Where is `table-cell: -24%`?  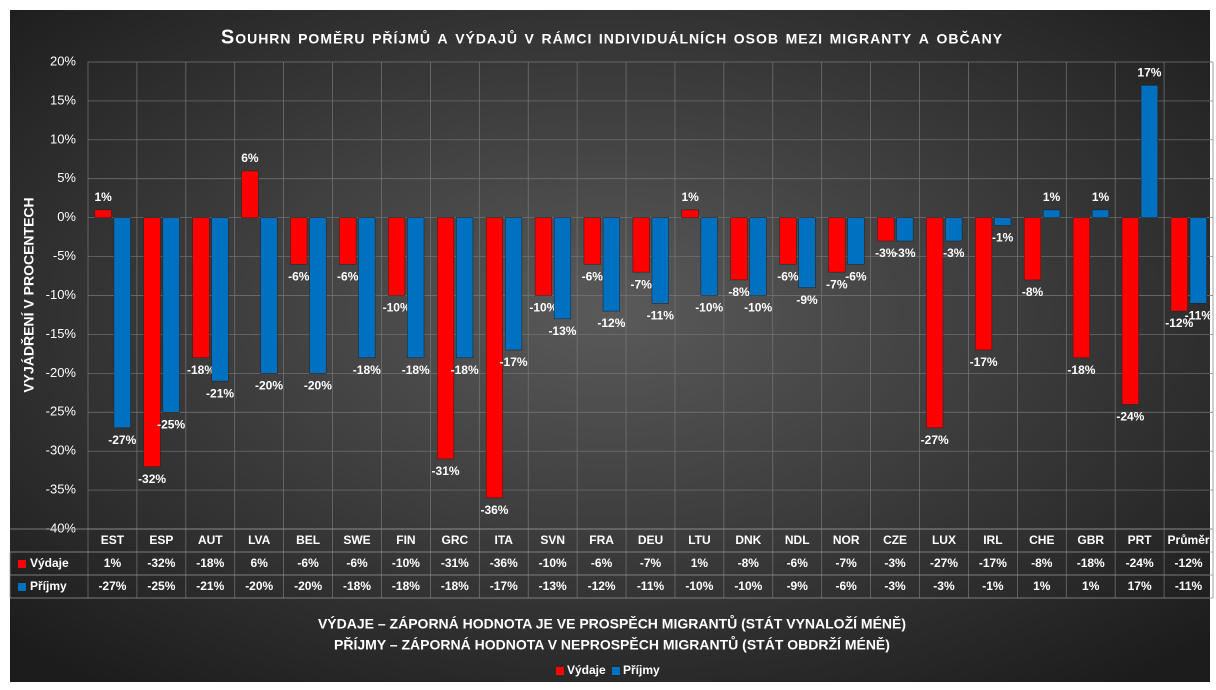 table-cell: -24% is located at coordinates (1140, 563).